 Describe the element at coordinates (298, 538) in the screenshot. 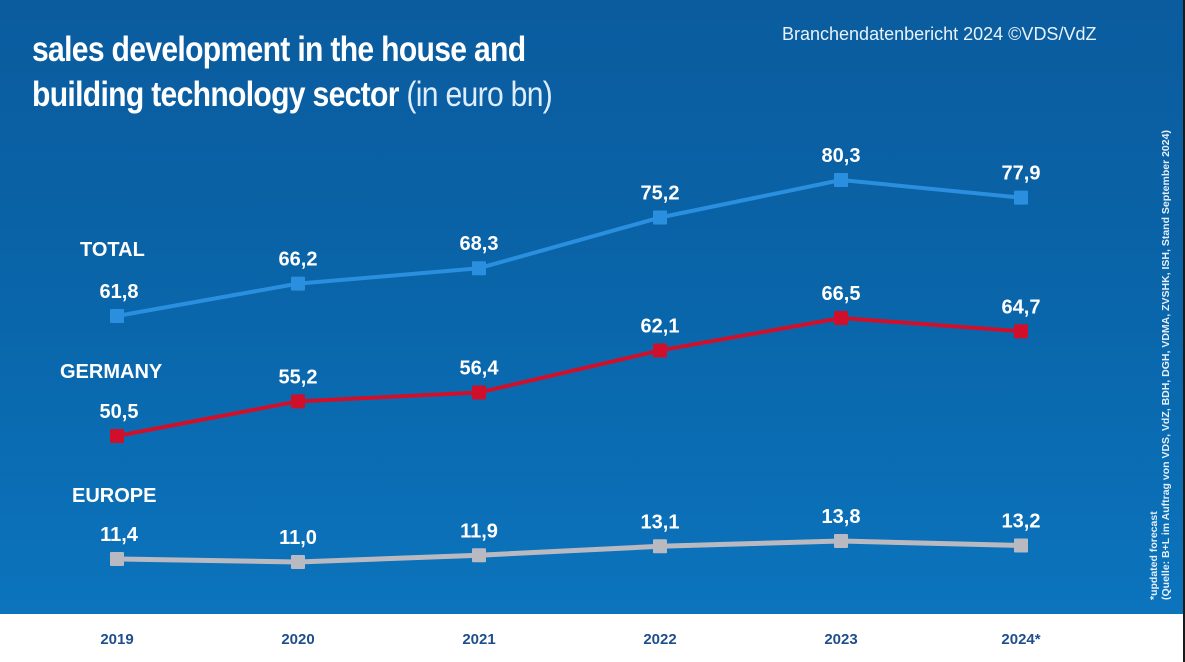

I see `europe-data-label: 11,0` at that location.